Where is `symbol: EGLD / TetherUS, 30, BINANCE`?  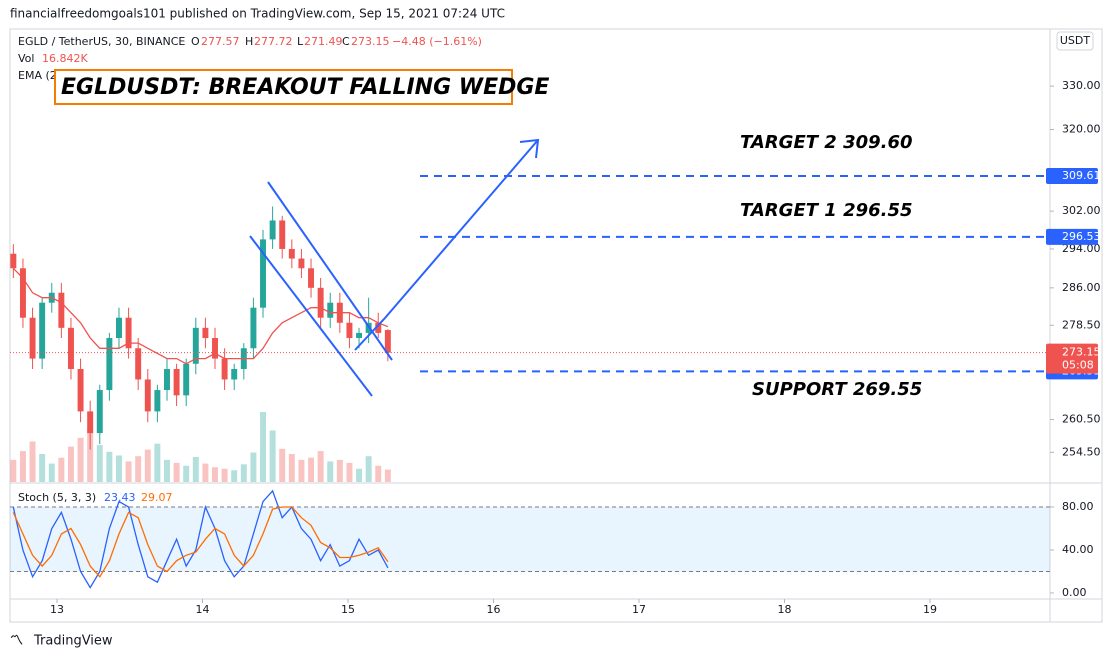 symbol: EGLD / TetherUS, 30, BINANCE is located at coordinates (101, 41).